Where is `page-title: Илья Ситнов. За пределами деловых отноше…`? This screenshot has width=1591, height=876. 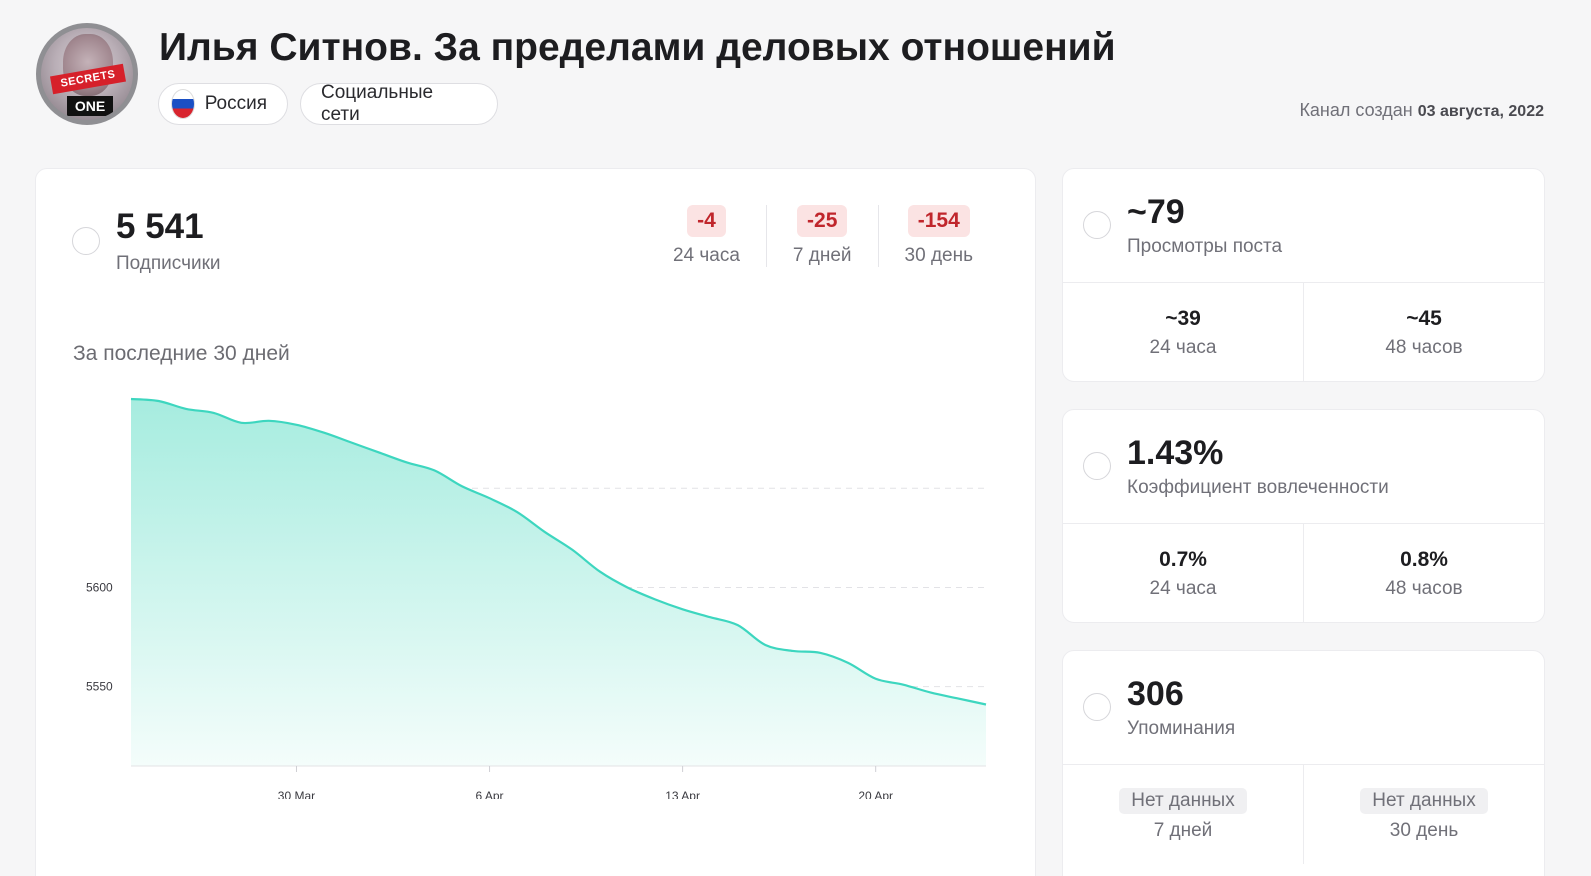 page-title: Илья Ситнов. За пределами деловых отноше… is located at coordinates (637, 47).